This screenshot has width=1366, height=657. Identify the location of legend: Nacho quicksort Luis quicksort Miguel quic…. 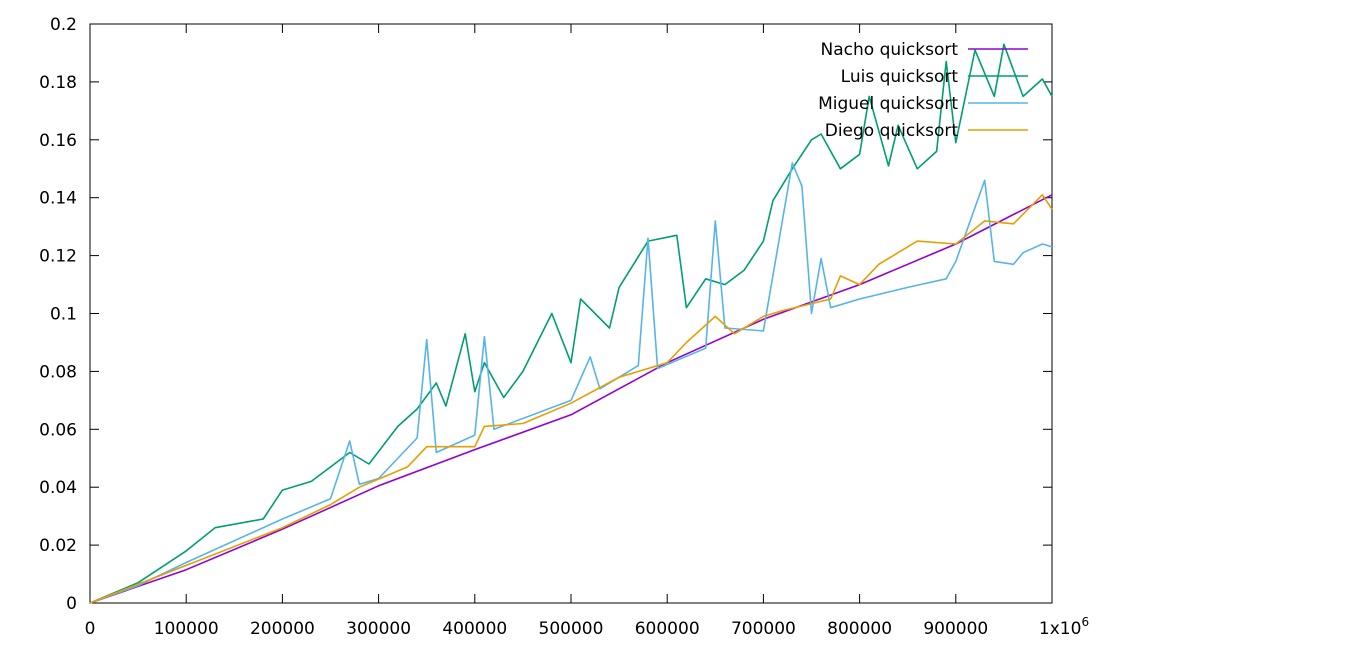
(923, 90).